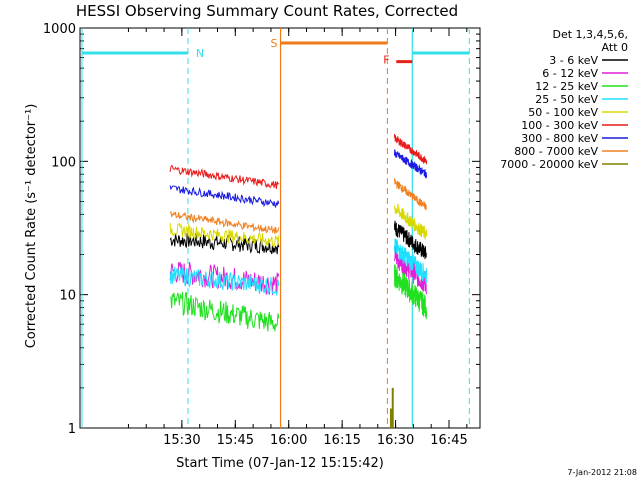 The width and height of the screenshot is (640, 480). What do you see at coordinates (59, 29) in the screenshot?
I see `y-tick-label: 1000` at bounding box center [59, 29].